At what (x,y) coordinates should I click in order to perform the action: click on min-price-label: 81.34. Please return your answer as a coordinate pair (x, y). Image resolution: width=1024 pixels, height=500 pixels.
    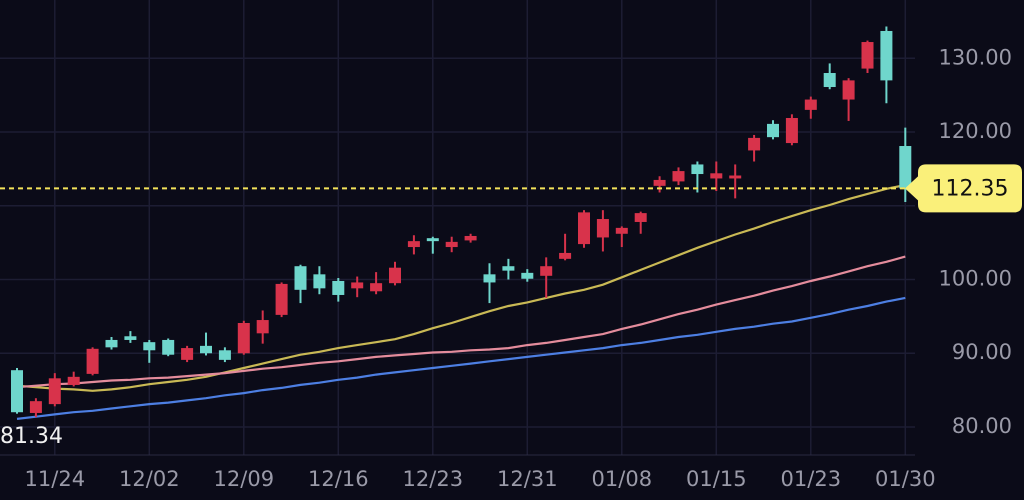
    Looking at the image, I should click on (31, 436).